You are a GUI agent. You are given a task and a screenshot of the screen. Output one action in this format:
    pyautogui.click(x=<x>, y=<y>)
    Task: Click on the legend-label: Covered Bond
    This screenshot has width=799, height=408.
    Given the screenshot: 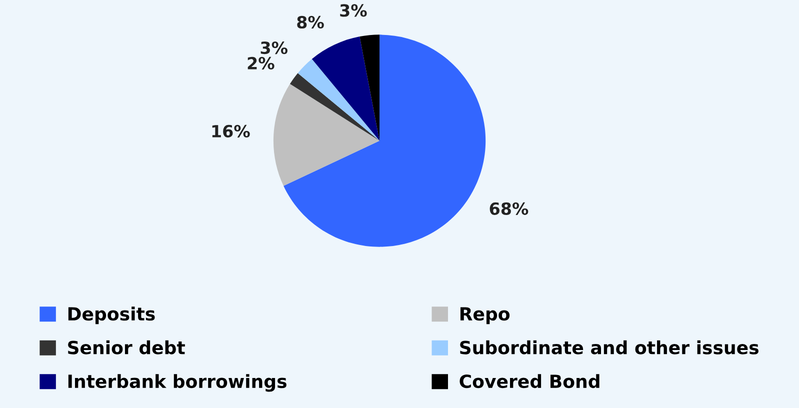 What is the action you would take?
    pyautogui.click(x=530, y=381)
    